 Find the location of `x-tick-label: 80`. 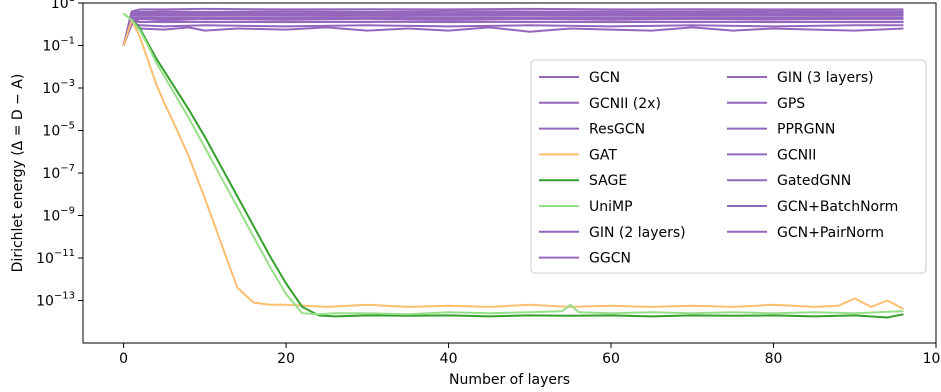

x-tick-label: 80 is located at coordinates (774, 359).